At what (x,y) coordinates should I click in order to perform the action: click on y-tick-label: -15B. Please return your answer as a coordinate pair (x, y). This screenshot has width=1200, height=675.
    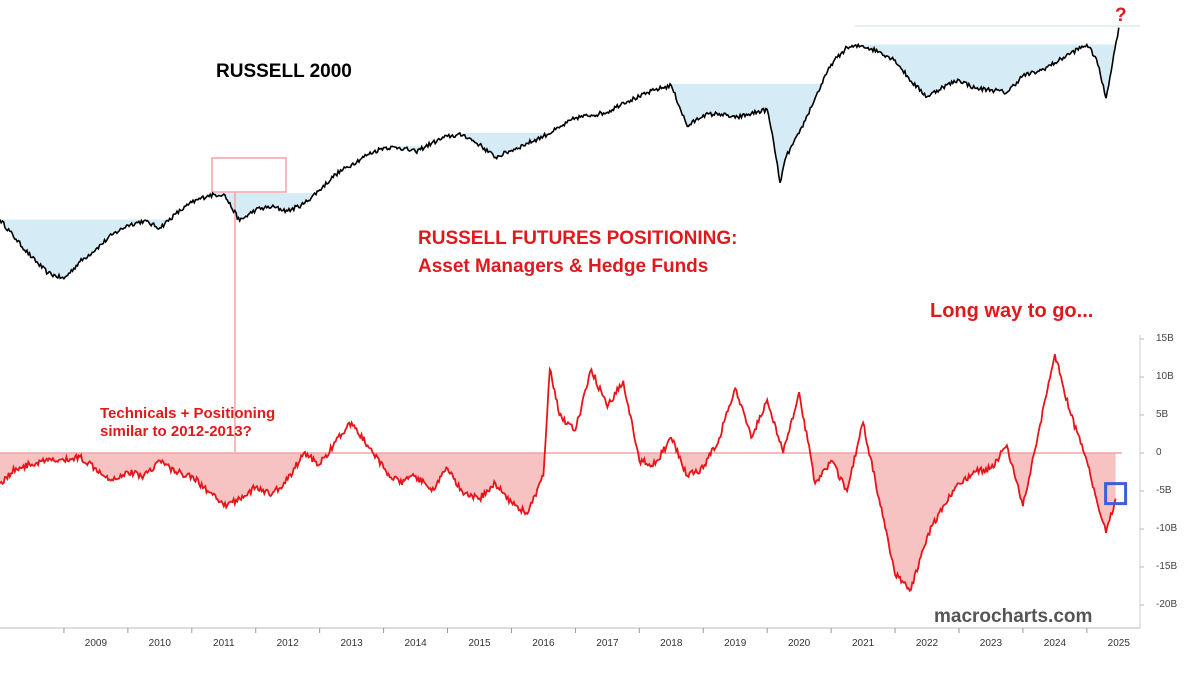
    Looking at the image, I should click on (1167, 566).